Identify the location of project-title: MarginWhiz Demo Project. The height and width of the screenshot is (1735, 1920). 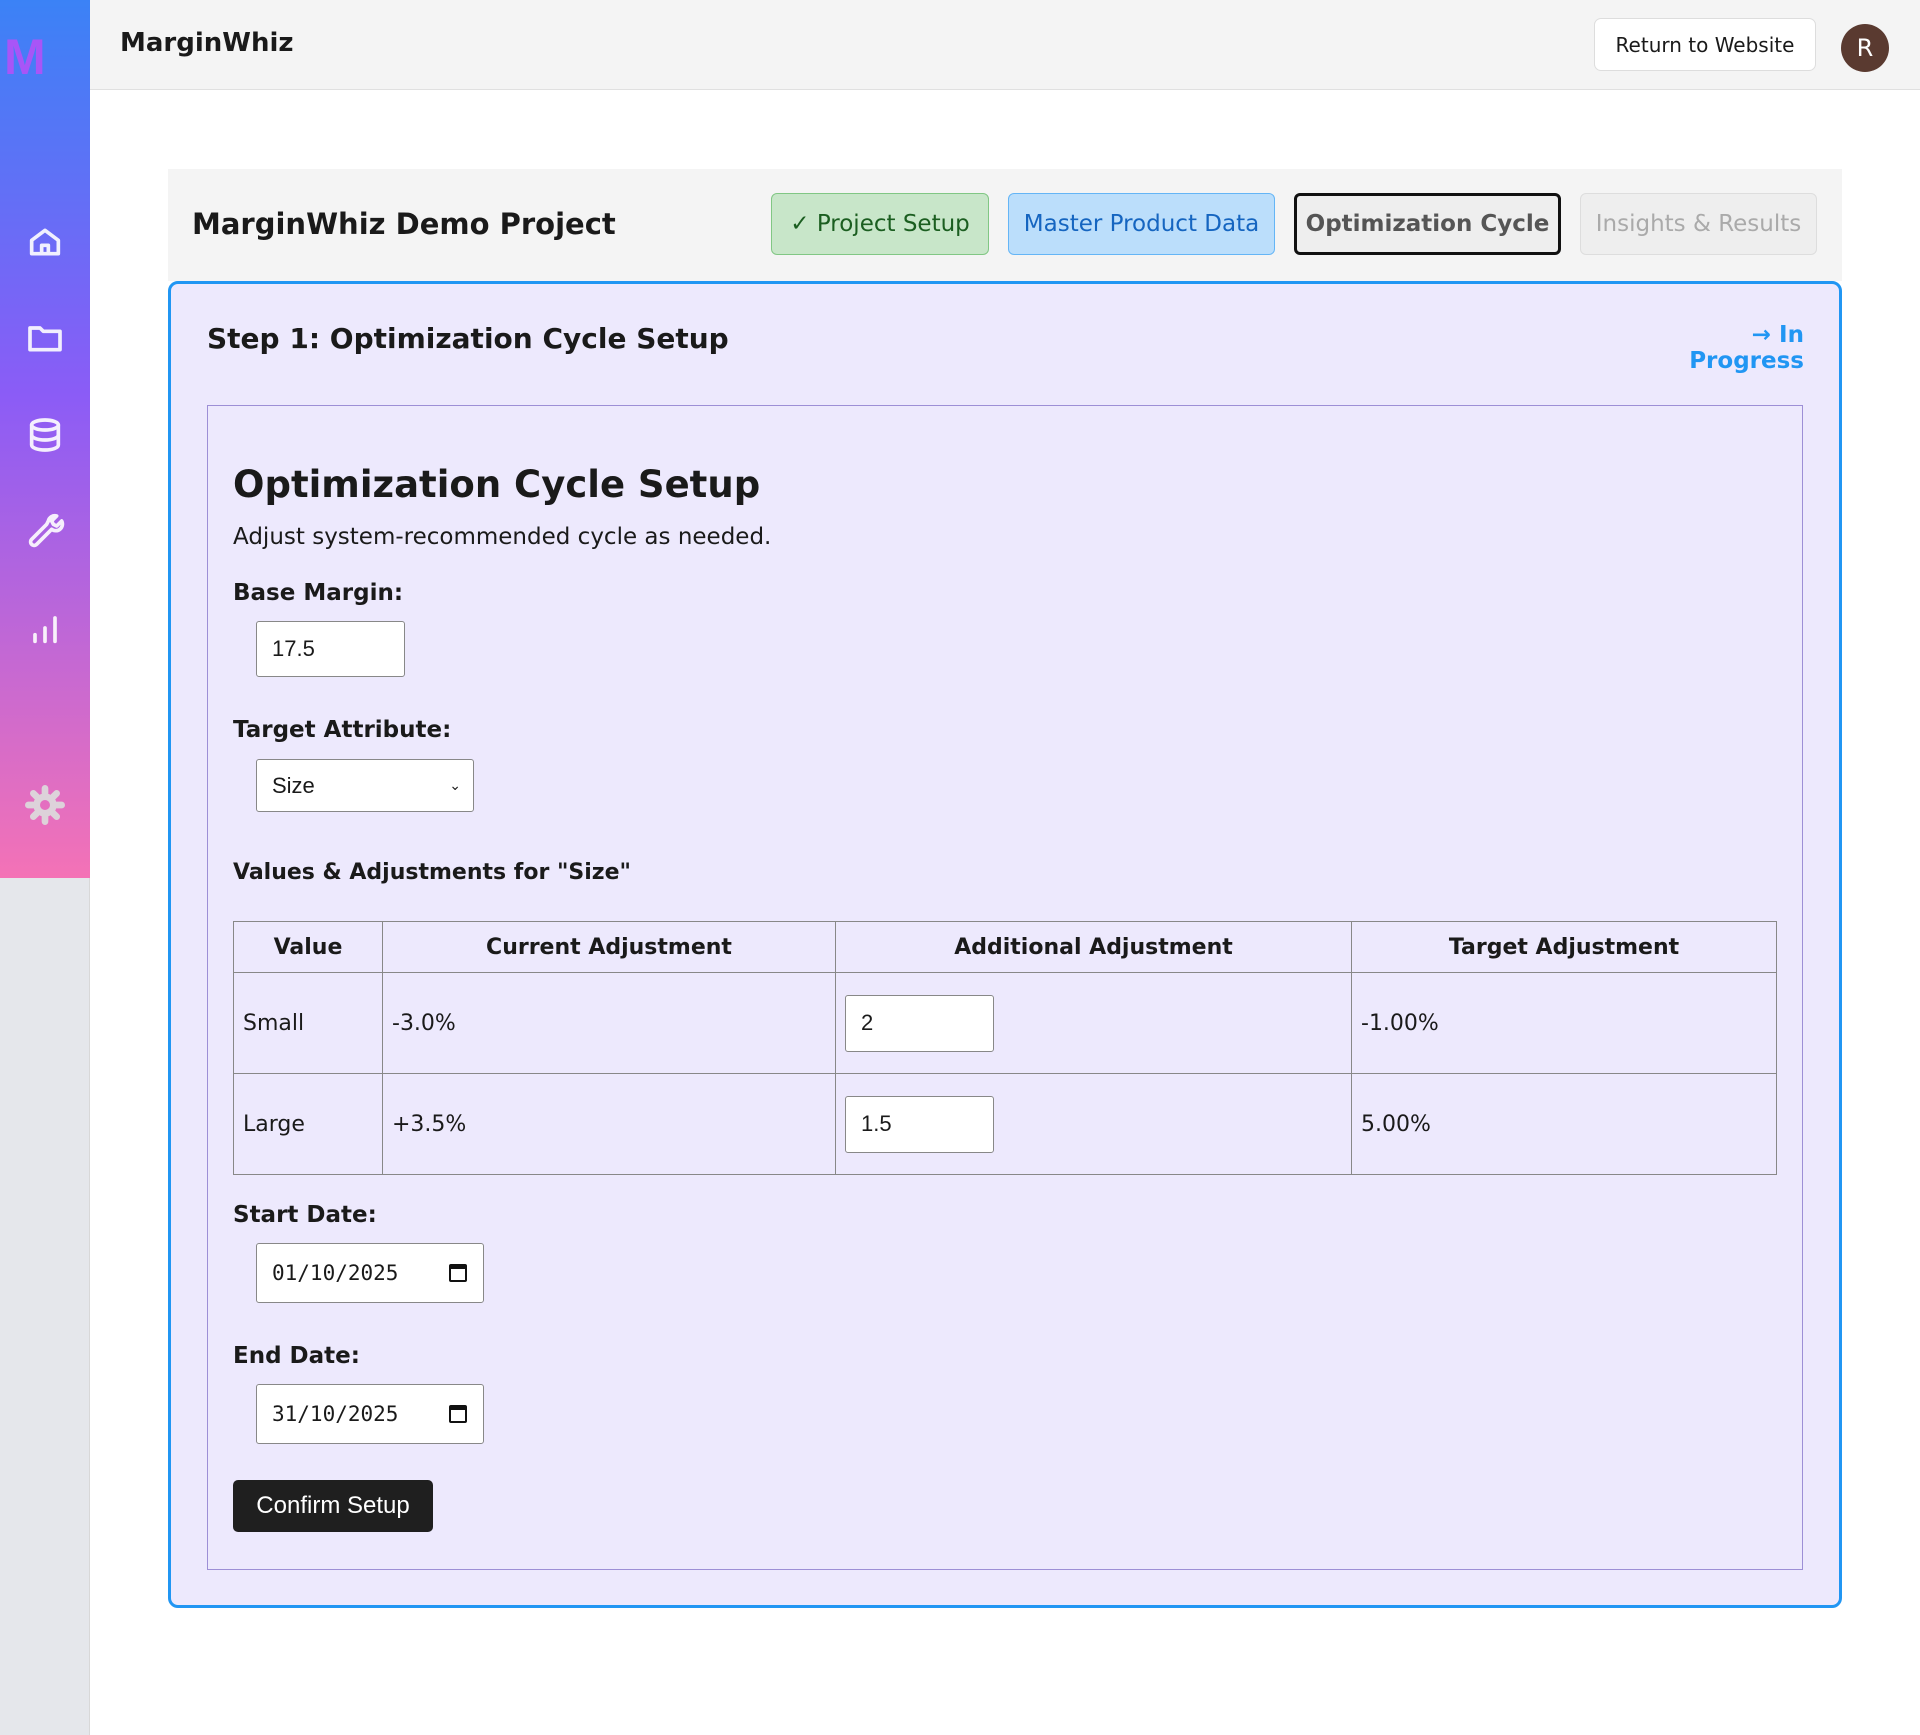
(404, 224).